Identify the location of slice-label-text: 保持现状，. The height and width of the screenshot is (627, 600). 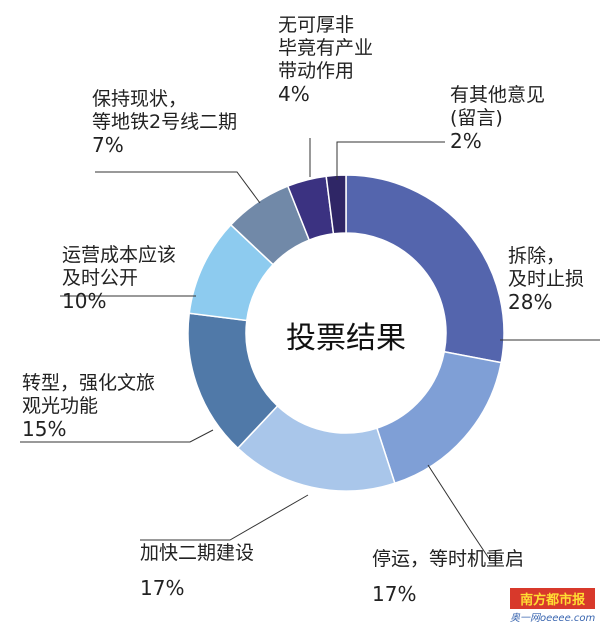
(140, 99).